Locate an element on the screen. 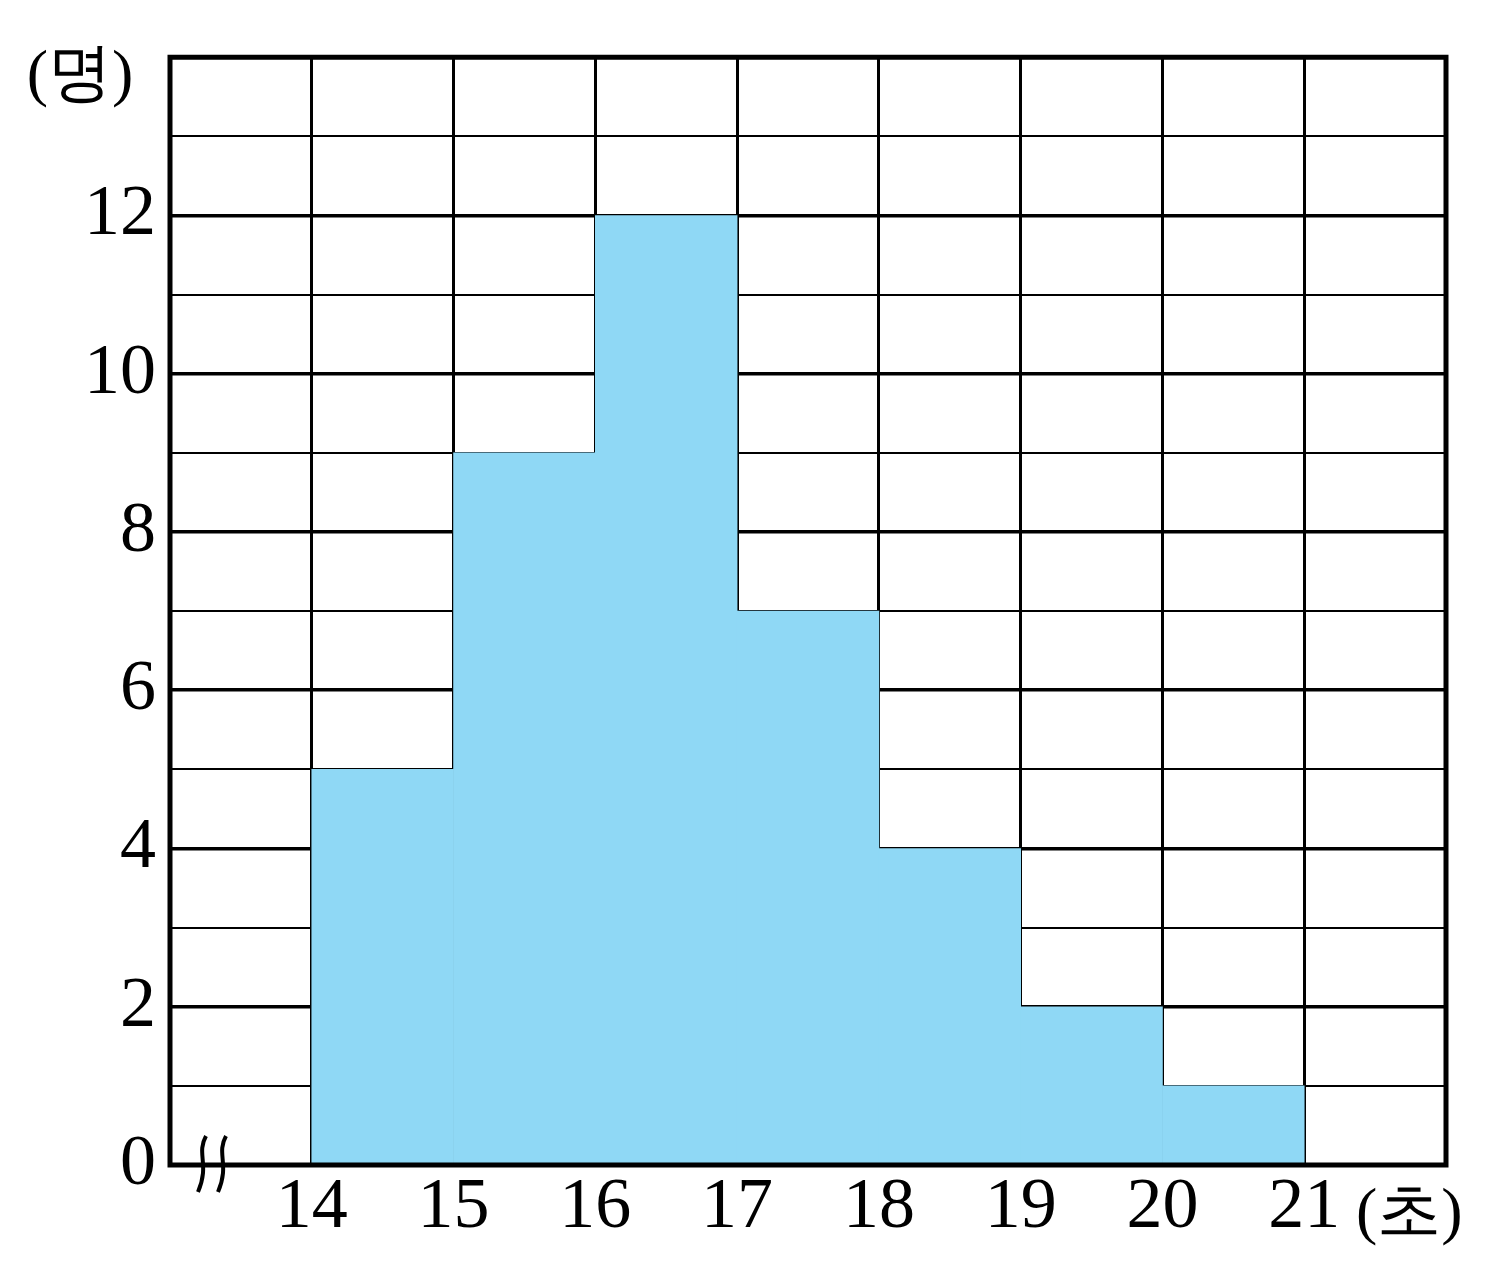  y-tick-label: 8 is located at coordinates (138, 526).